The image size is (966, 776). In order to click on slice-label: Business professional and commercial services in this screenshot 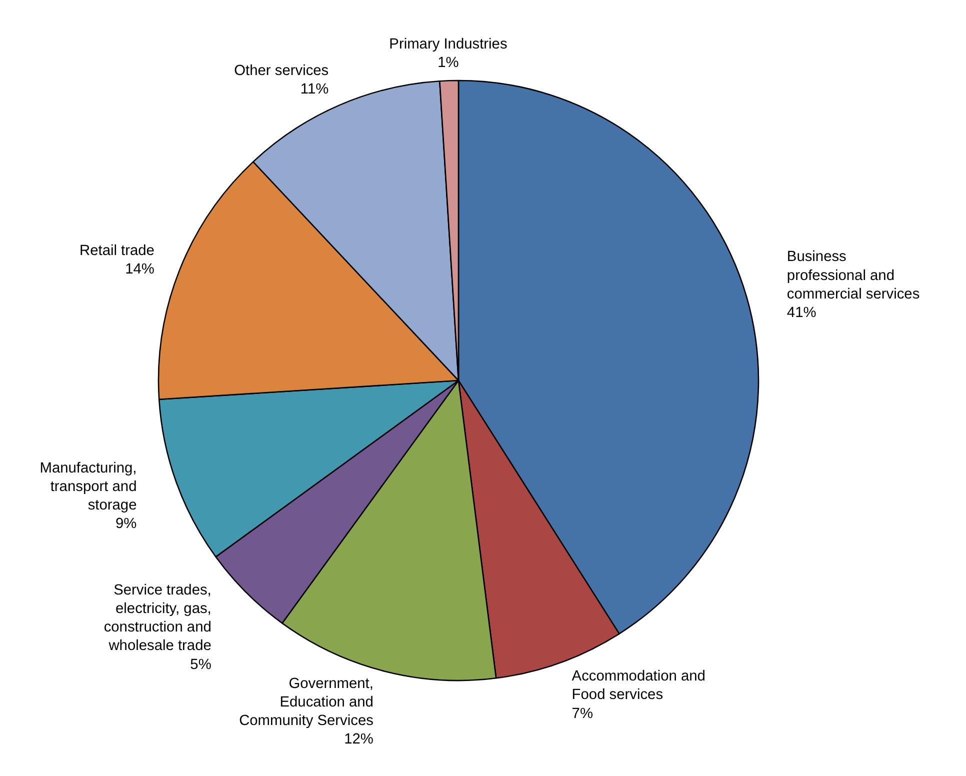, I will do `click(853, 275)`.